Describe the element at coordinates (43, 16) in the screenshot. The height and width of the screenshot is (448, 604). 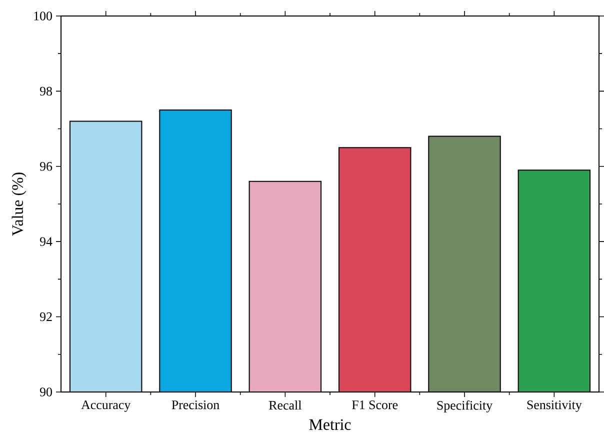
I see `y-tick-label: 100` at that location.